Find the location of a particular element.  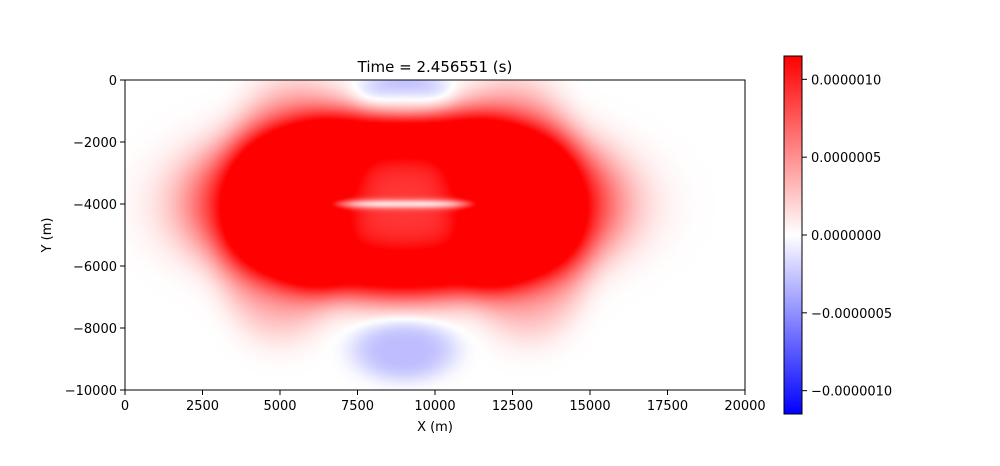

colorbar-gradient is located at coordinates (793, 235).